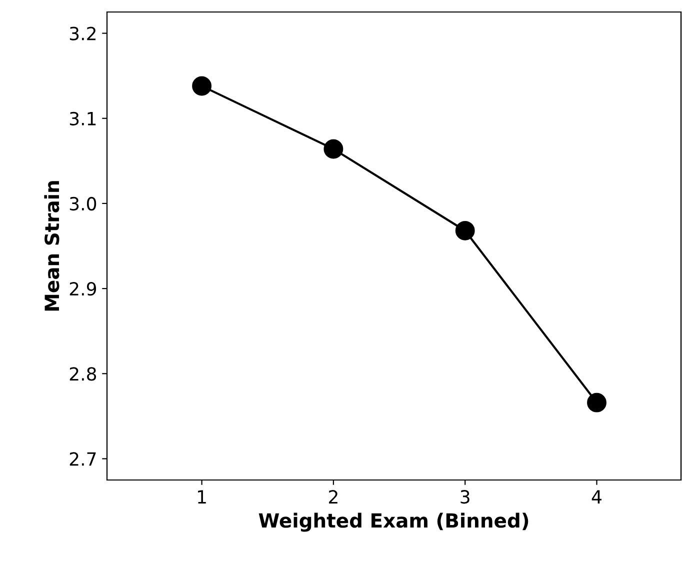 The image size is (682, 573). What do you see at coordinates (83, 33) in the screenshot?
I see `y-tick-label: 3.2` at bounding box center [83, 33].